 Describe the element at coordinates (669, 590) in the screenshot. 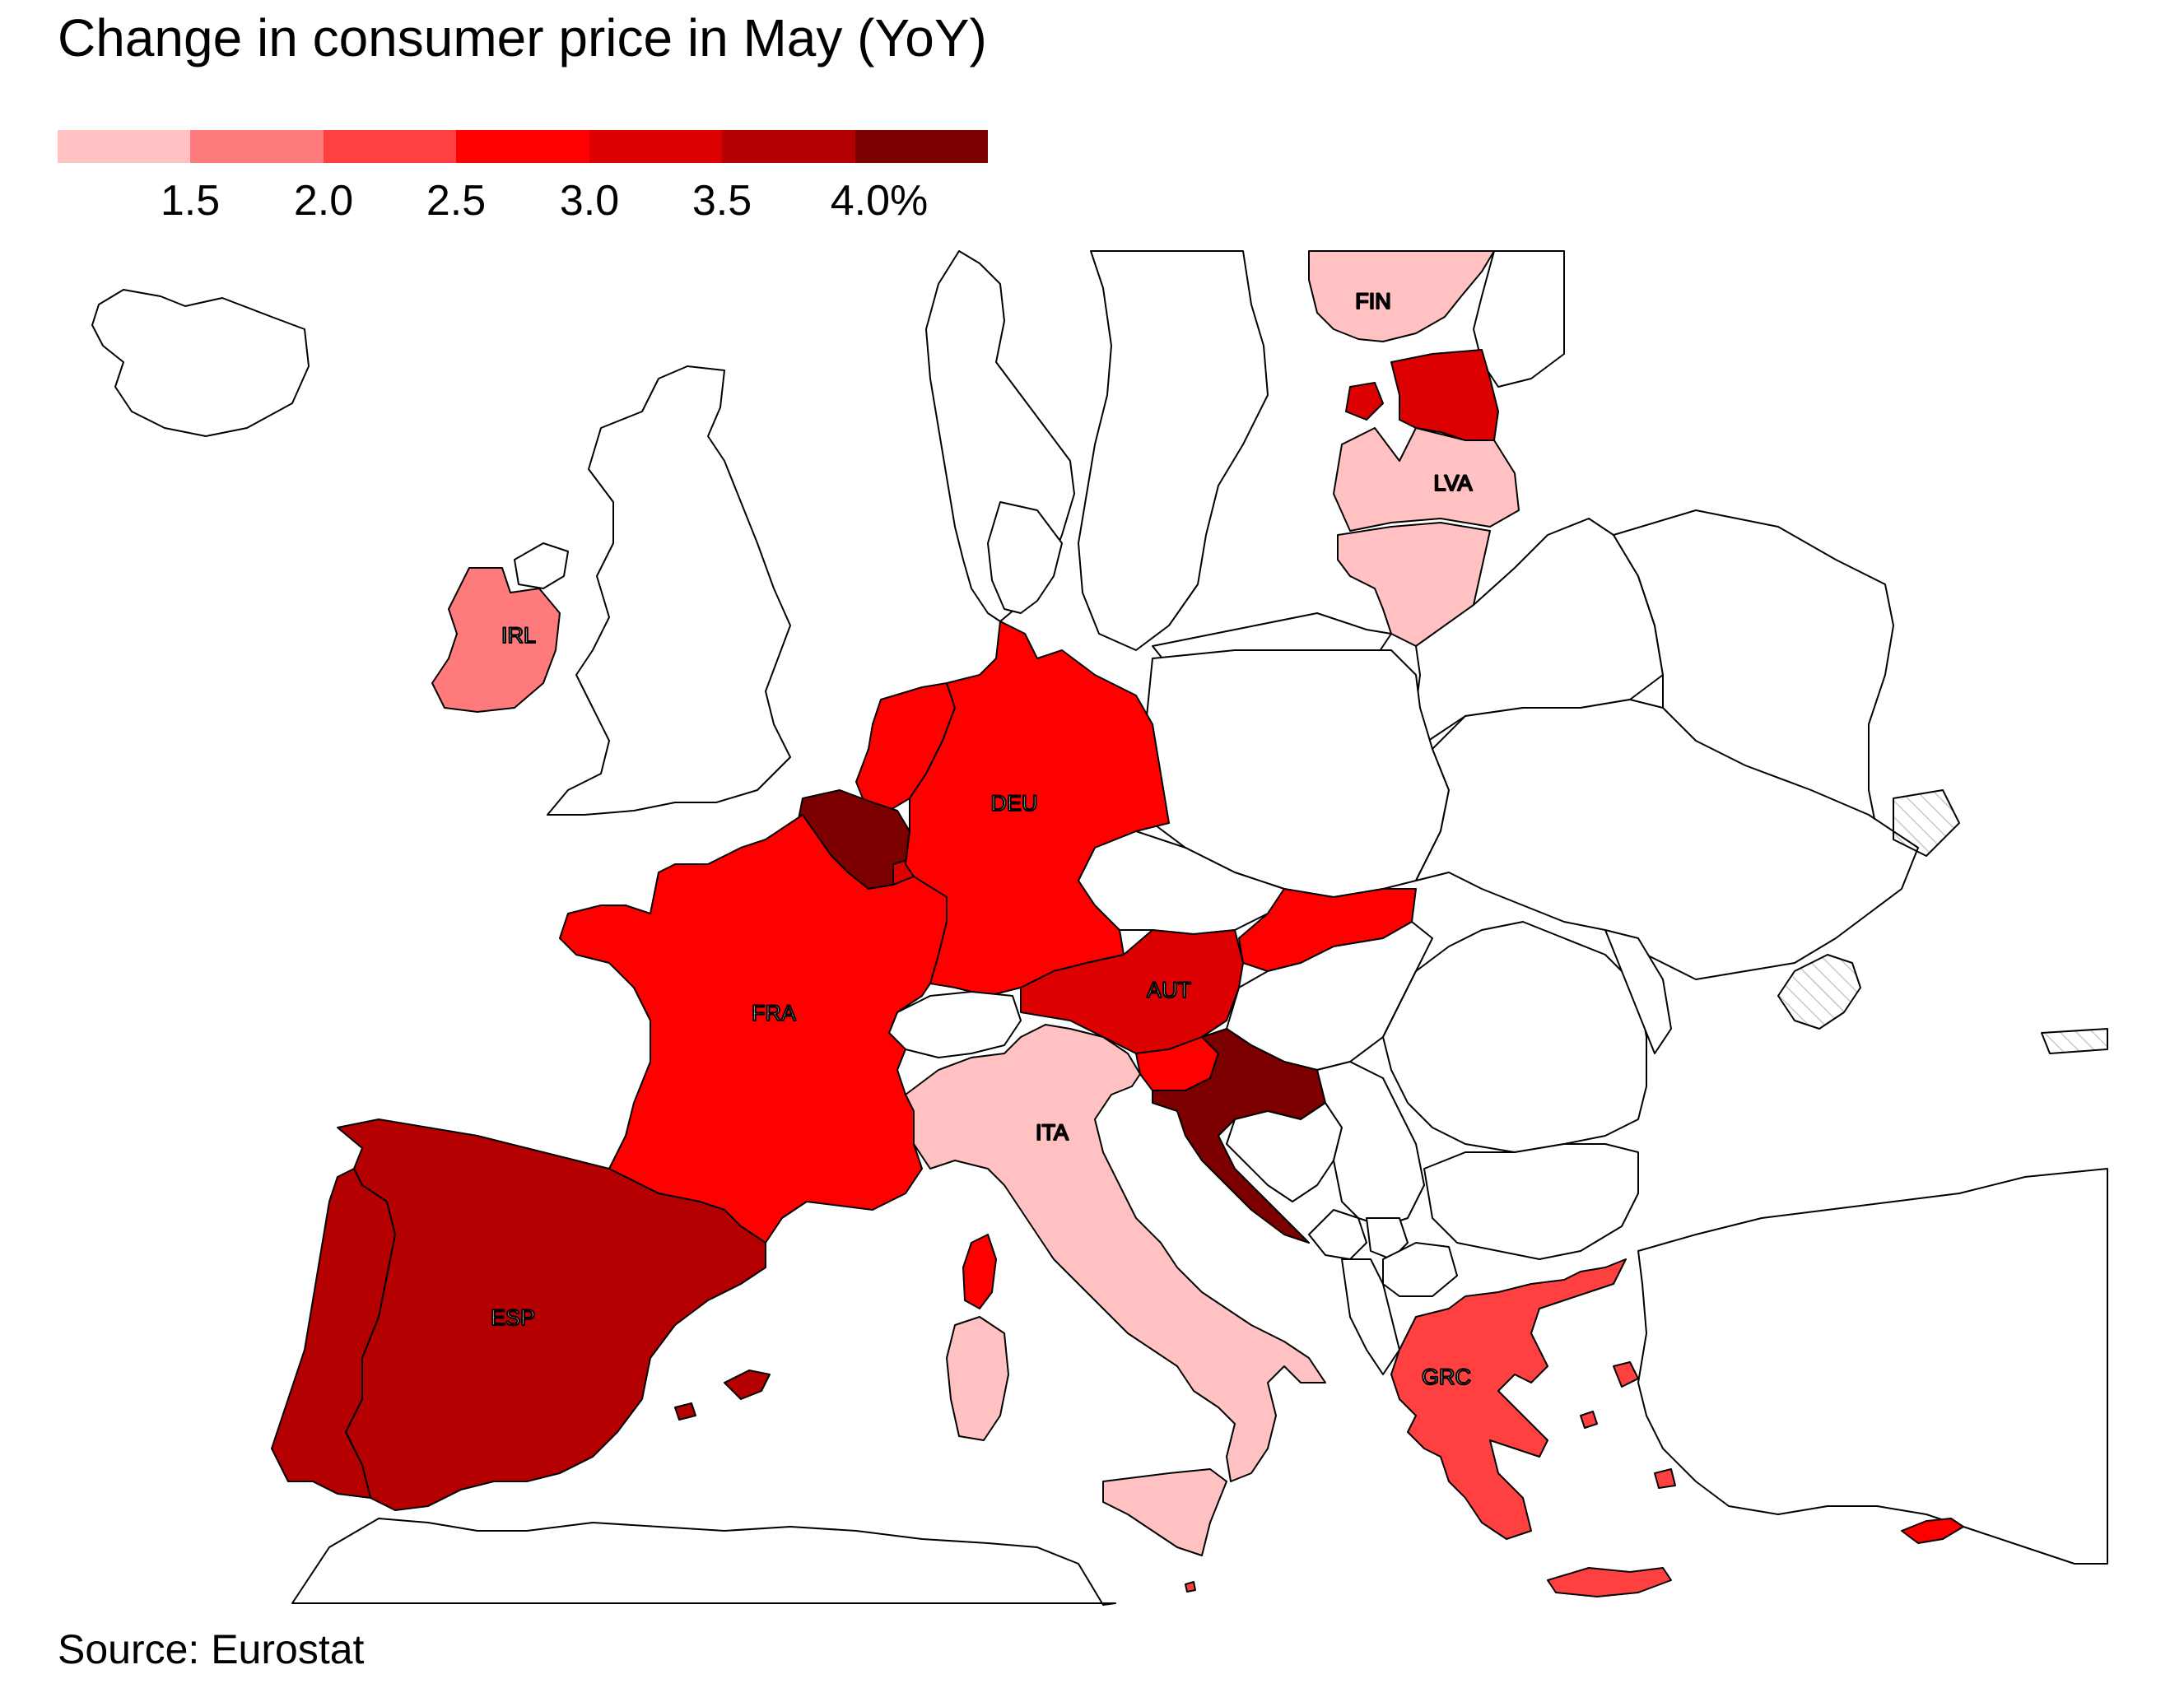

I see `great-britain-country` at that location.